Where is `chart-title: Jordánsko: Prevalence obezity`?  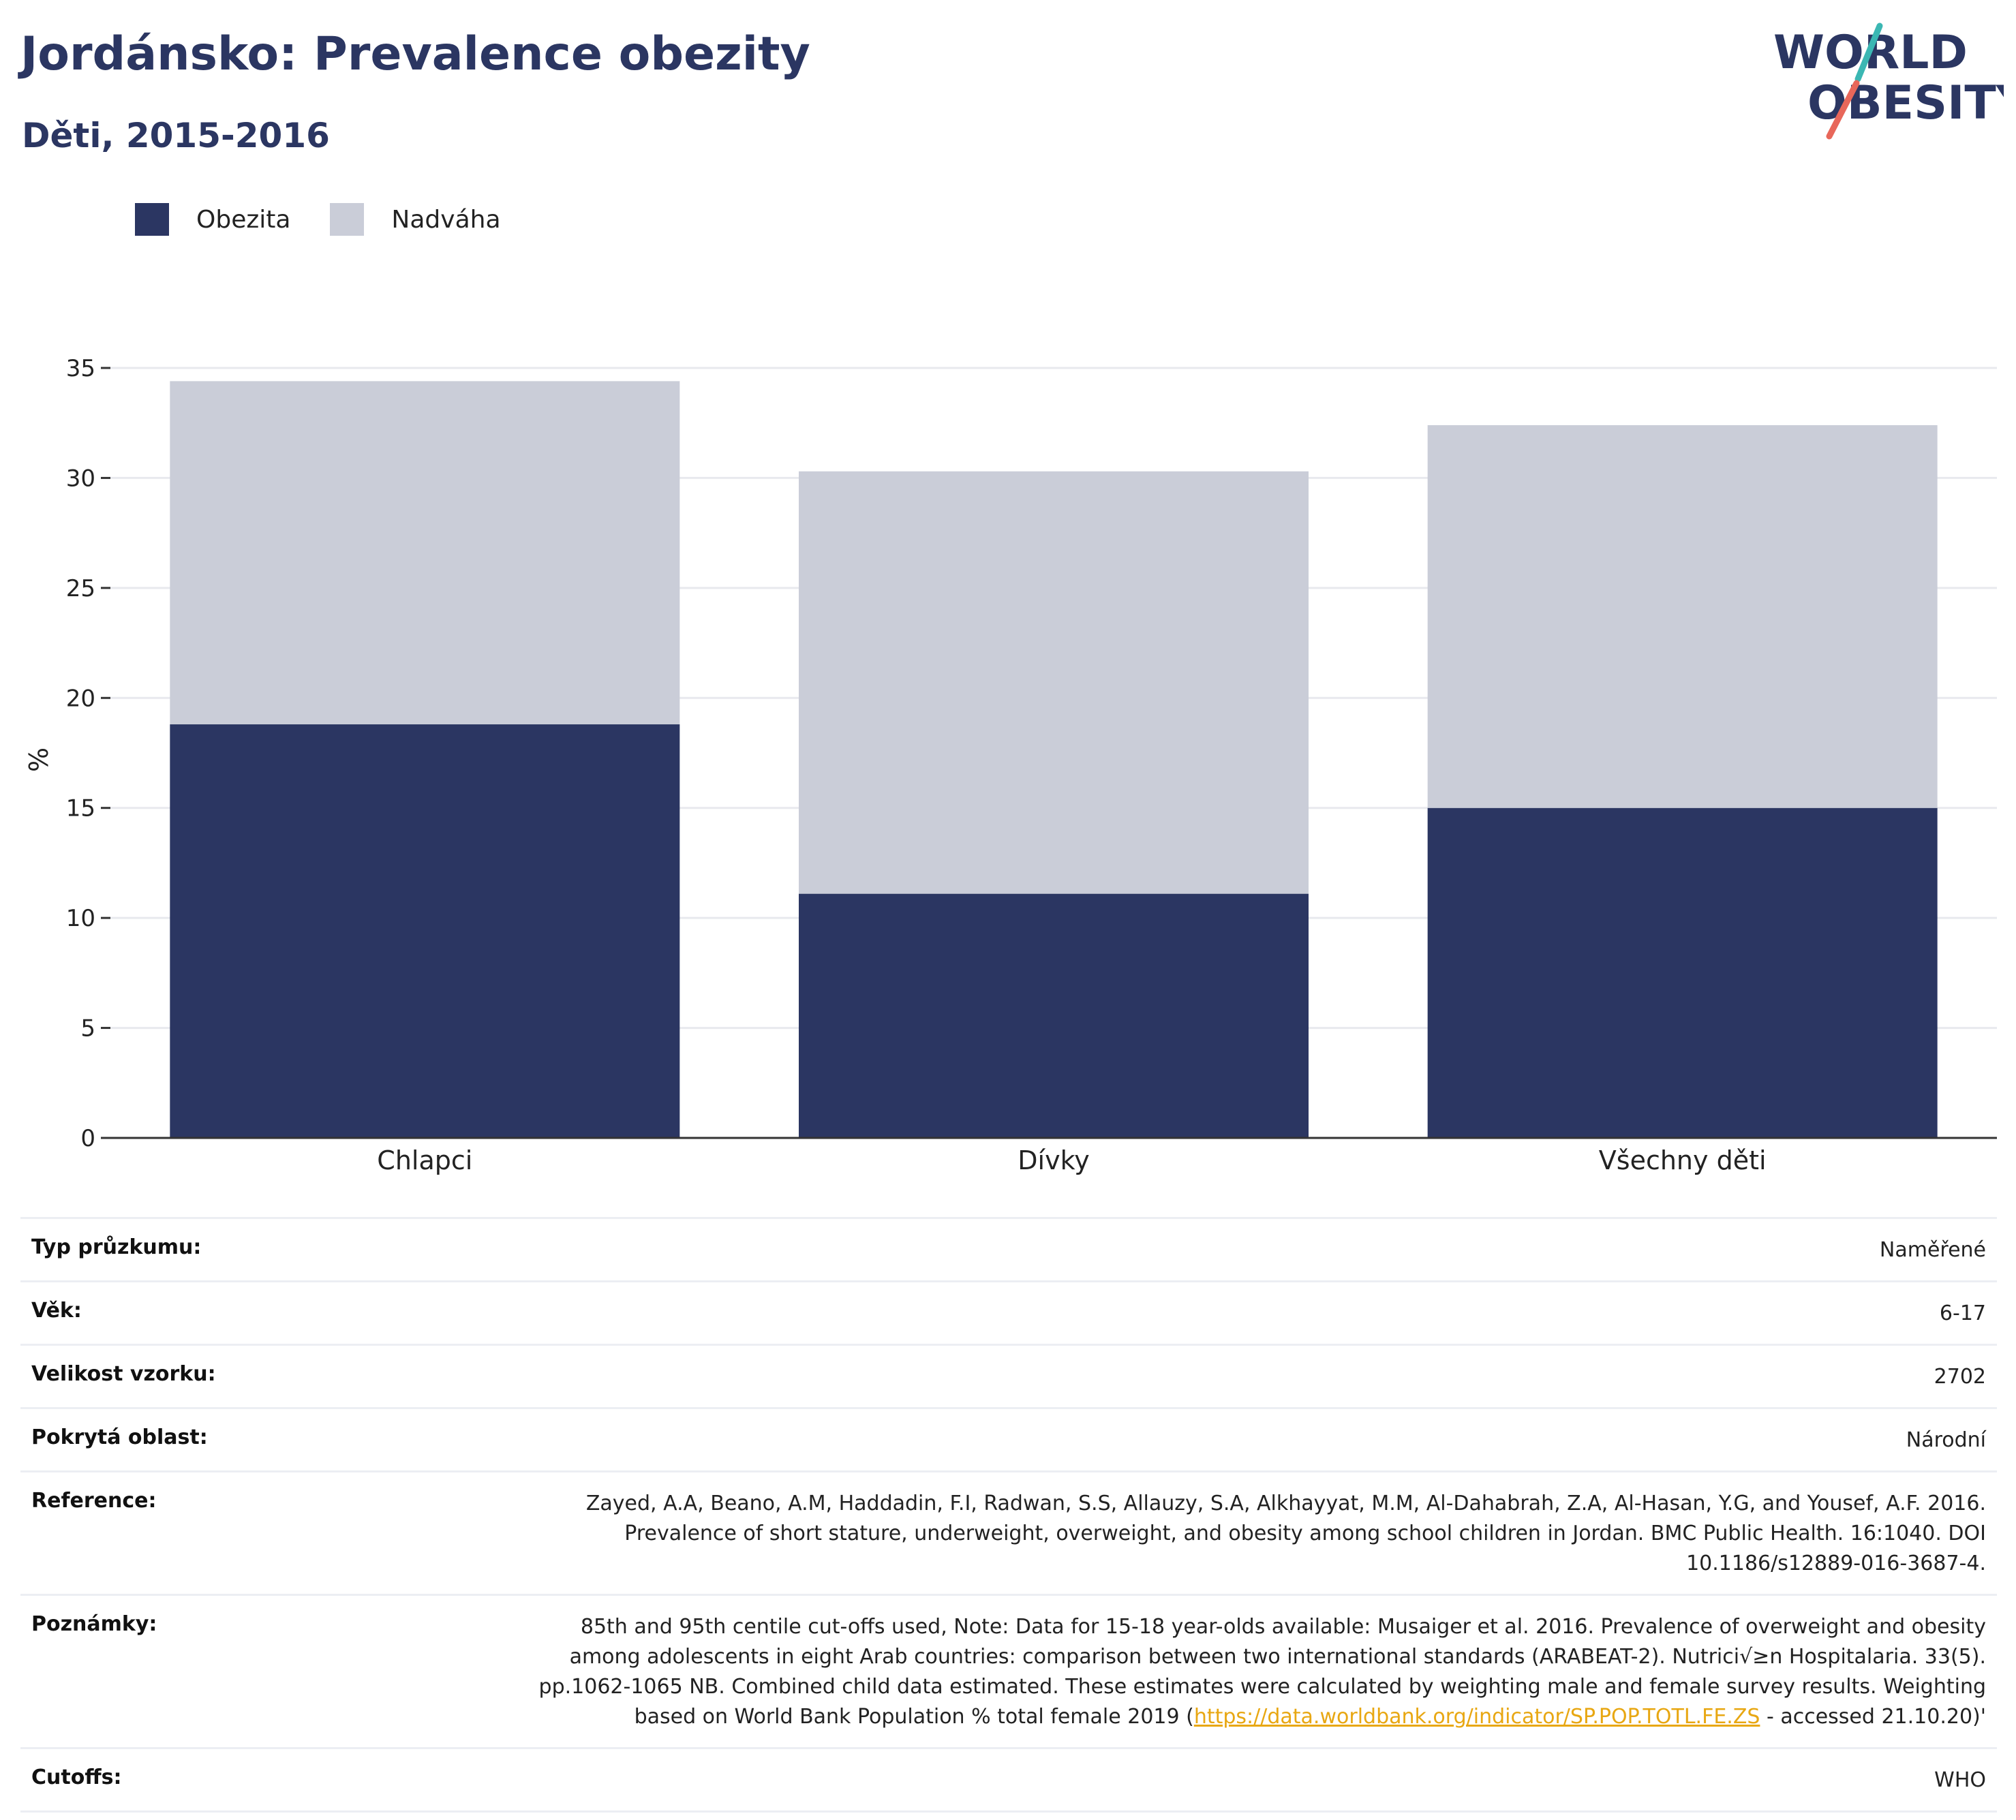
chart-title: Jordánsko: Prevalence obezity is located at coordinates (415, 54).